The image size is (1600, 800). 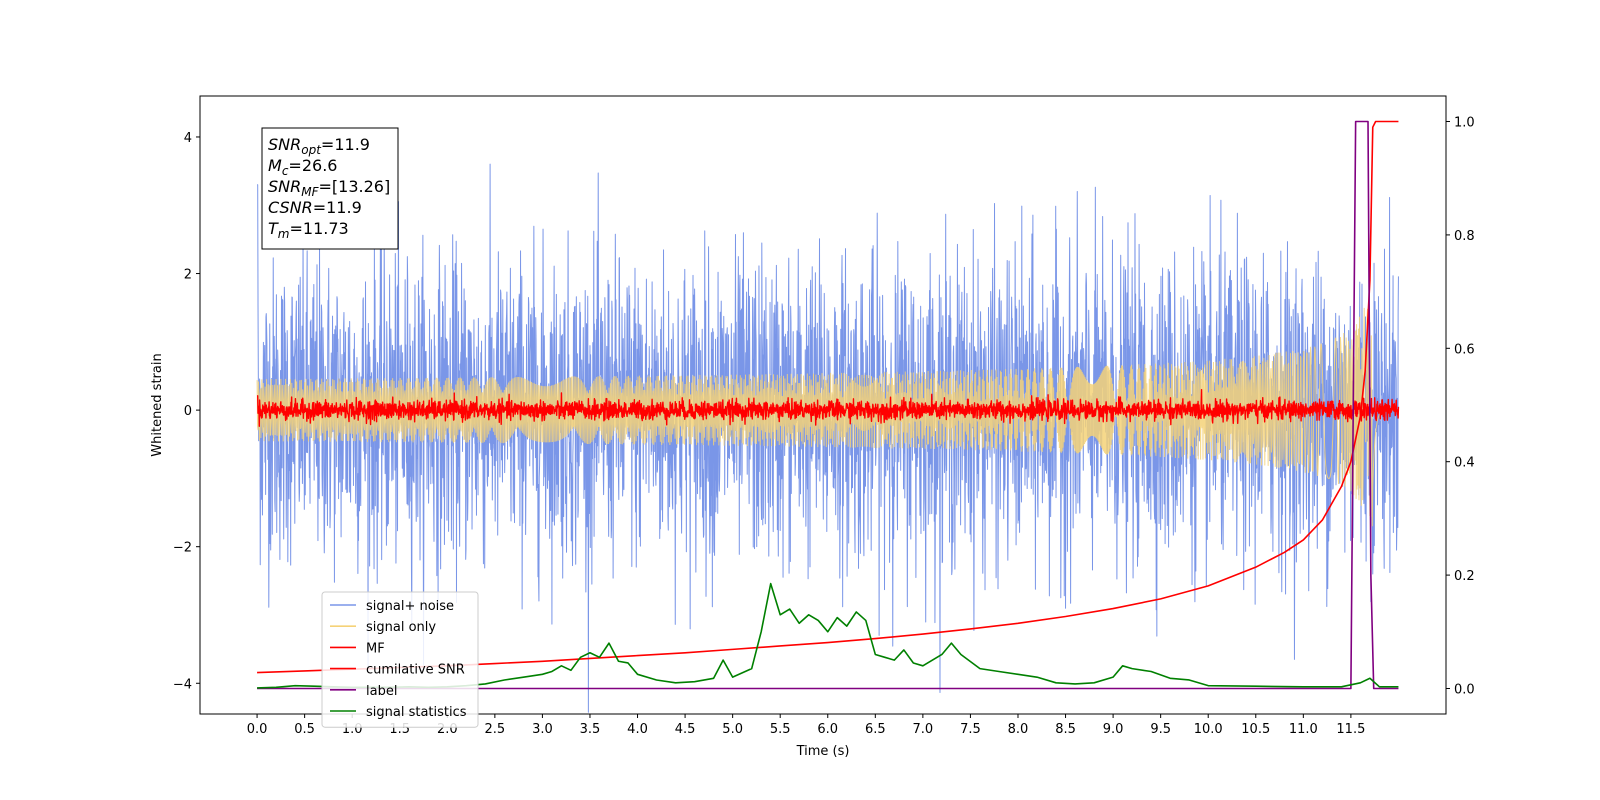 What do you see at coordinates (188, 138) in the screenshot?
I see `y-tick-label: 4` at bounding box center [188, 138].